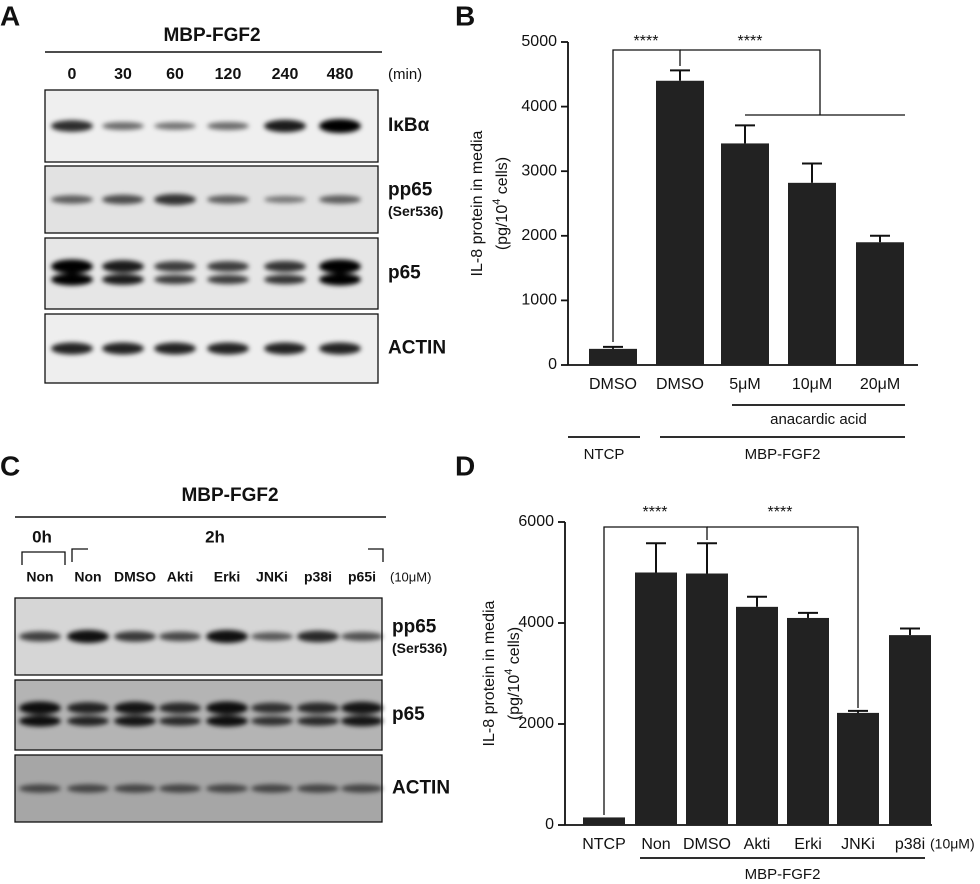  I want to click on lane-label: 480, so click(340, 74).